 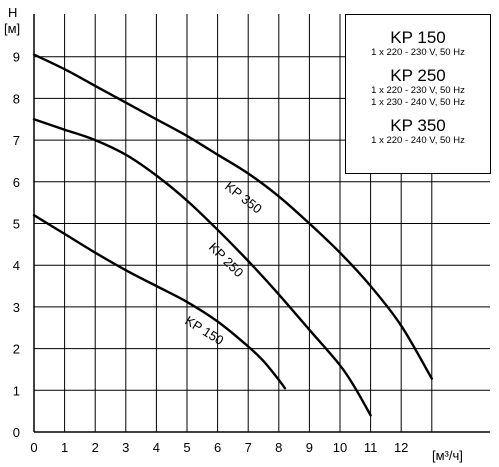 I want to click on x-tick-label: 4, so click(x=156, y=447).